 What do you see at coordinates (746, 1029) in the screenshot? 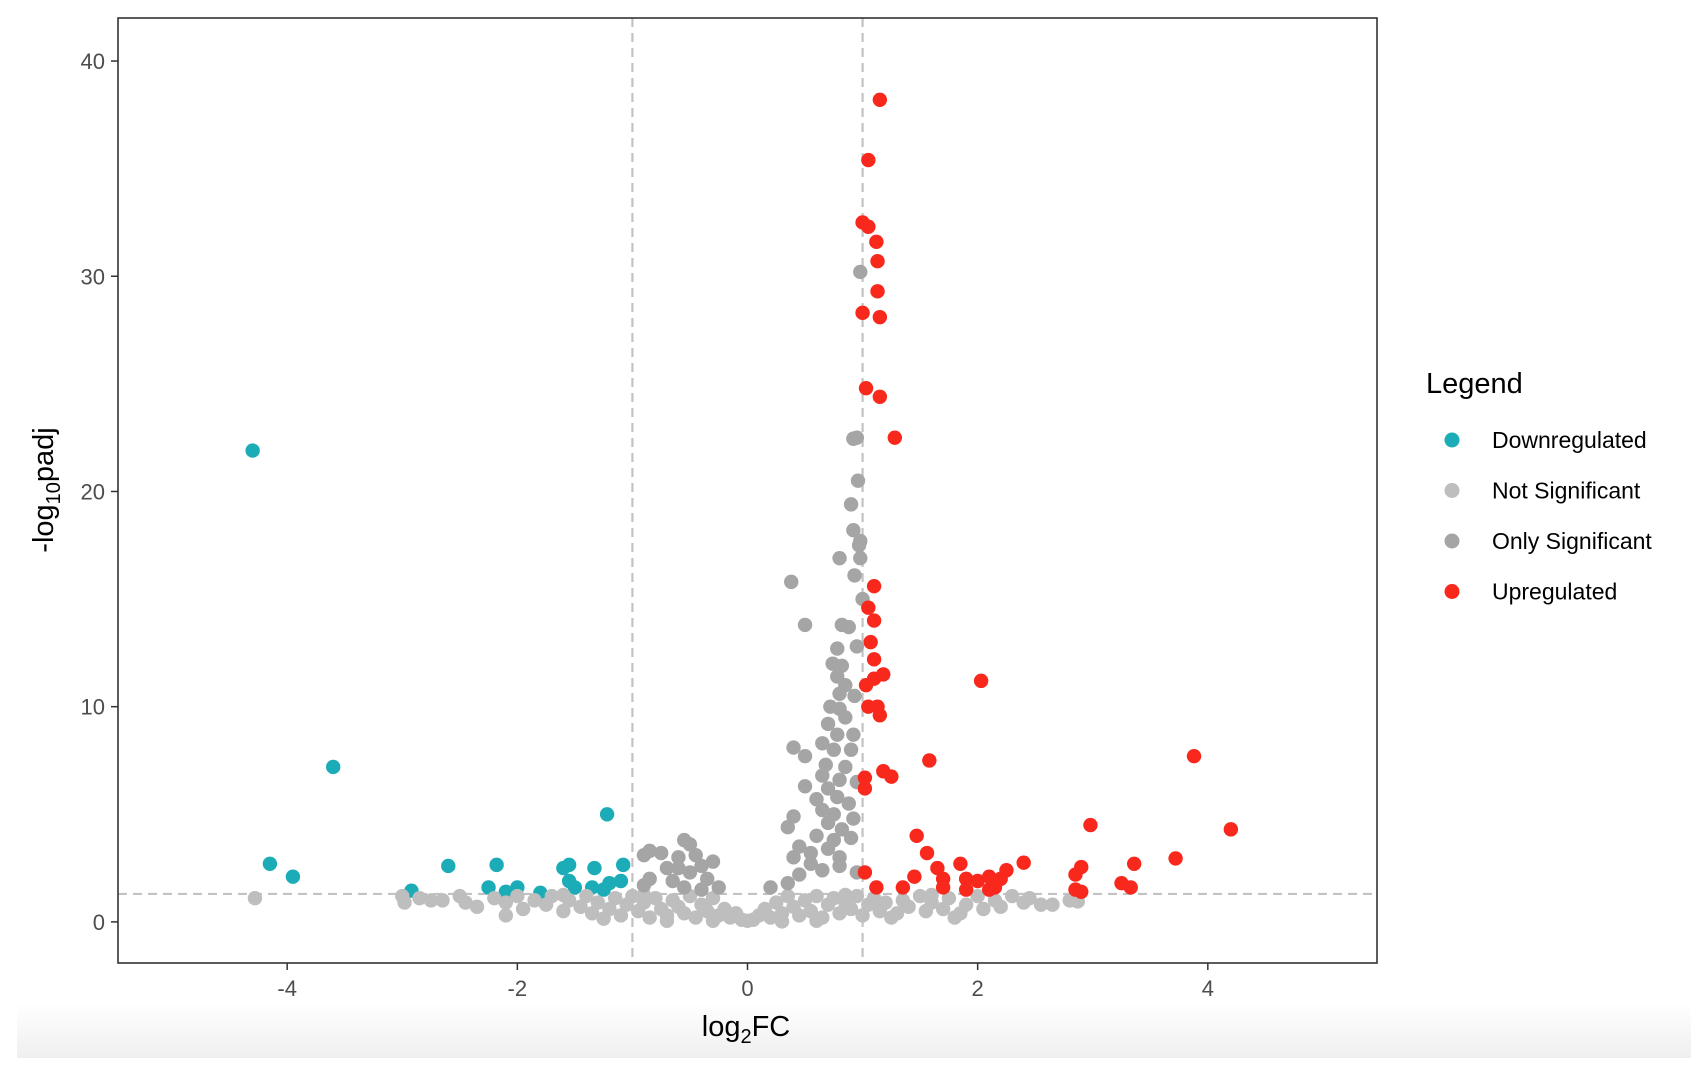
I see `x-axis-title: log2FC` at bounding box center [746, 1029].